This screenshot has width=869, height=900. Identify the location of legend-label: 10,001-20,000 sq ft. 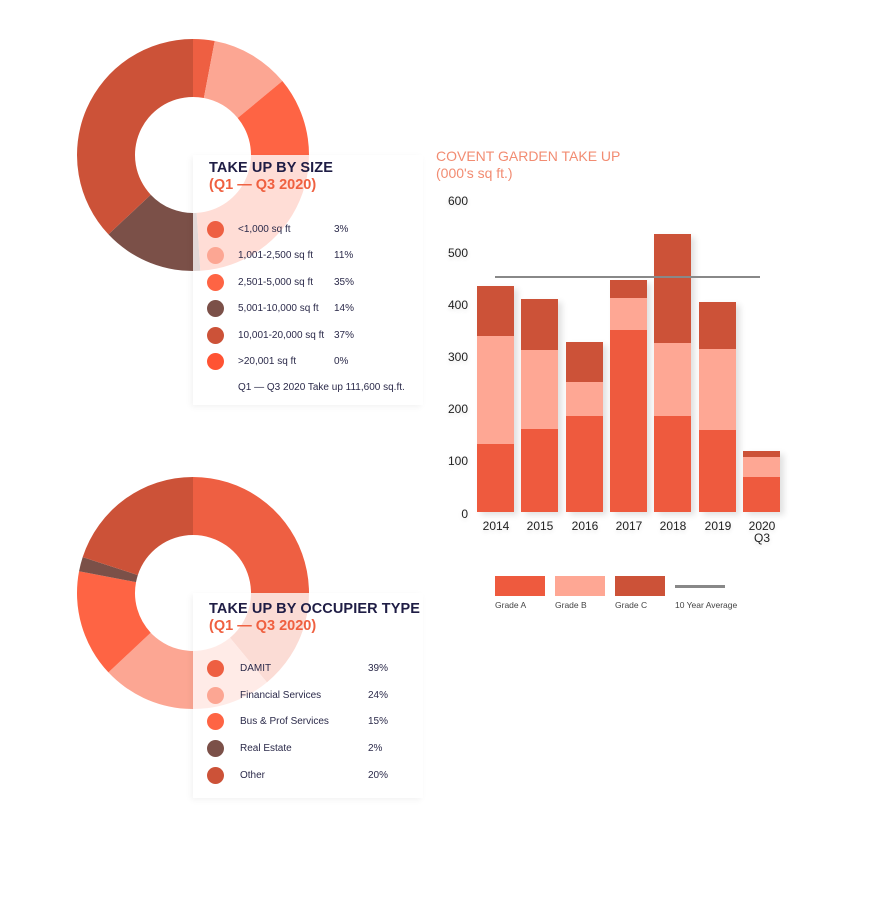
(281, 335).